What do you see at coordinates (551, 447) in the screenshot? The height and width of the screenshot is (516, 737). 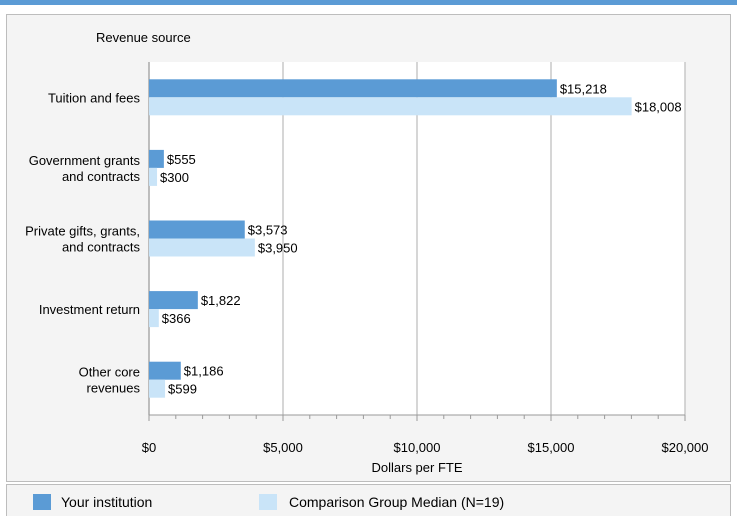 I see `x-tick-label: $15,000` at bounding box center [551, 447].